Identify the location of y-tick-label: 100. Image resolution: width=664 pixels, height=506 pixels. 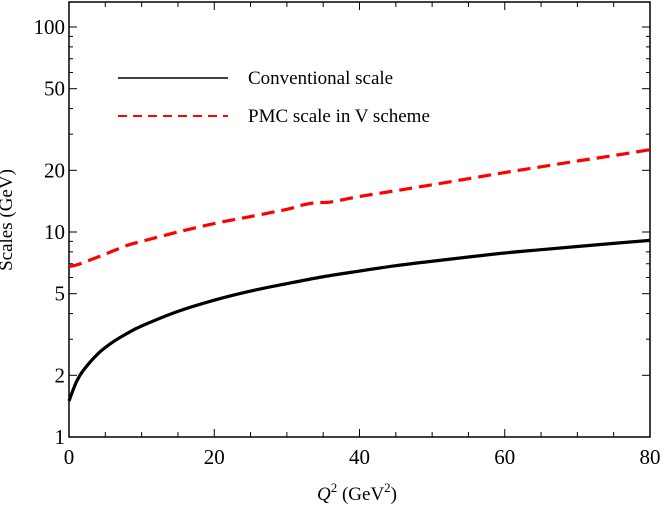
(50, 27).